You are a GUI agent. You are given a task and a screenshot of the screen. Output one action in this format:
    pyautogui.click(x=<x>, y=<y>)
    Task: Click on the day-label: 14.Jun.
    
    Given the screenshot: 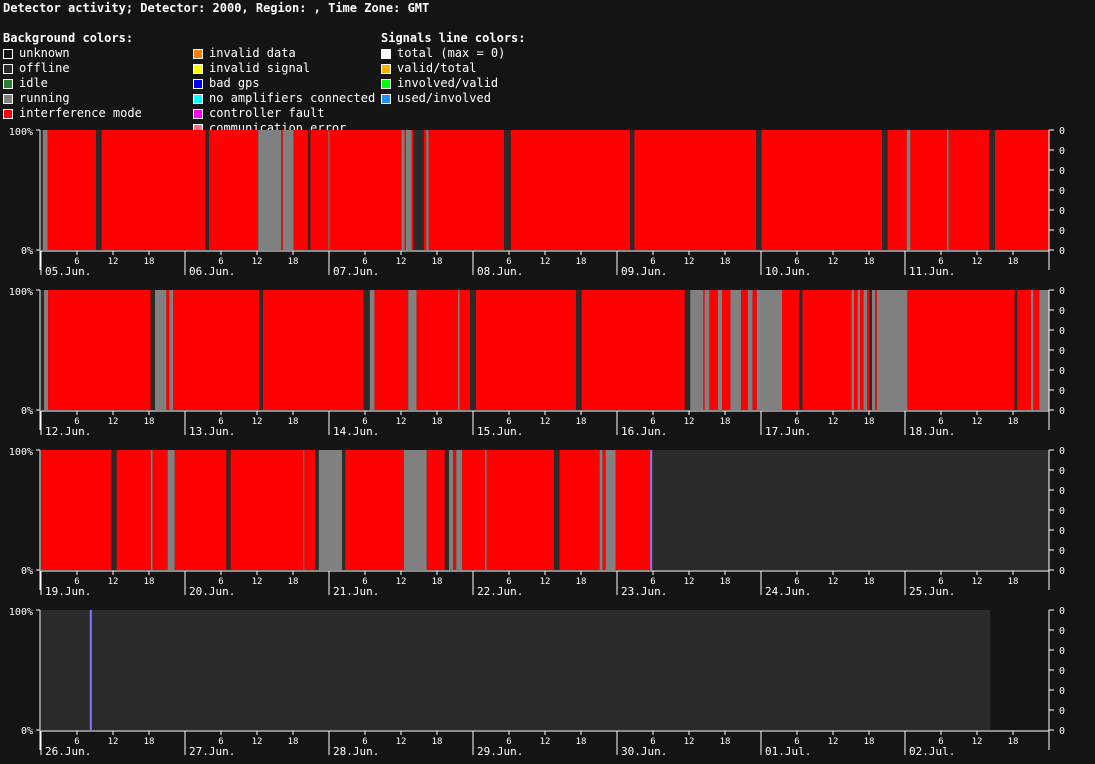 What is the action you would take?
    pyautogui.click(x=356, y=431)
    